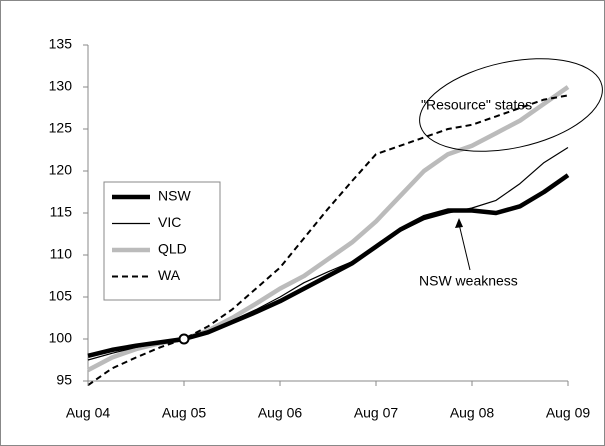  What do you see at coordinates (61, 296) in the screenshot?
I see `y-tick-label: 105` at bounding box center [61, 296].